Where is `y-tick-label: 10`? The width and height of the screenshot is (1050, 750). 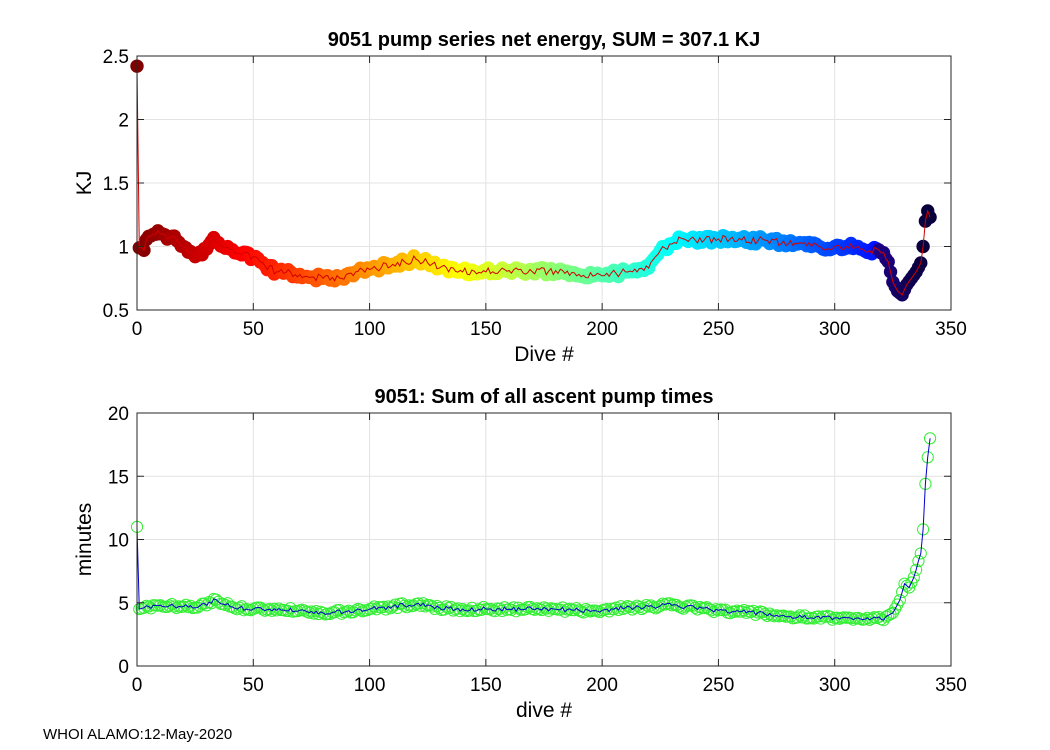 y-tick-label: 10 is located at coordinates (118, 541).